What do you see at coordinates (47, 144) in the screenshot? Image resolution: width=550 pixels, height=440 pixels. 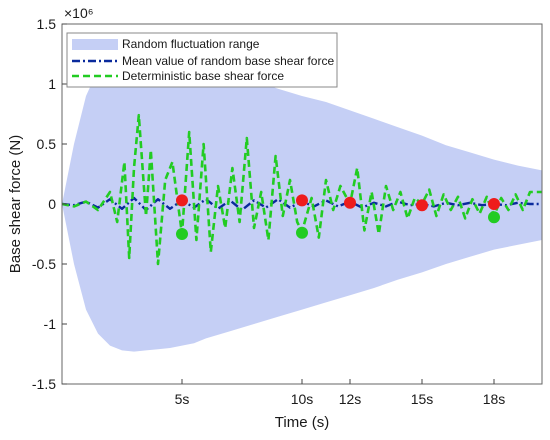 I see `y-tick-label: 0.5` at bounding box center [47, 144].